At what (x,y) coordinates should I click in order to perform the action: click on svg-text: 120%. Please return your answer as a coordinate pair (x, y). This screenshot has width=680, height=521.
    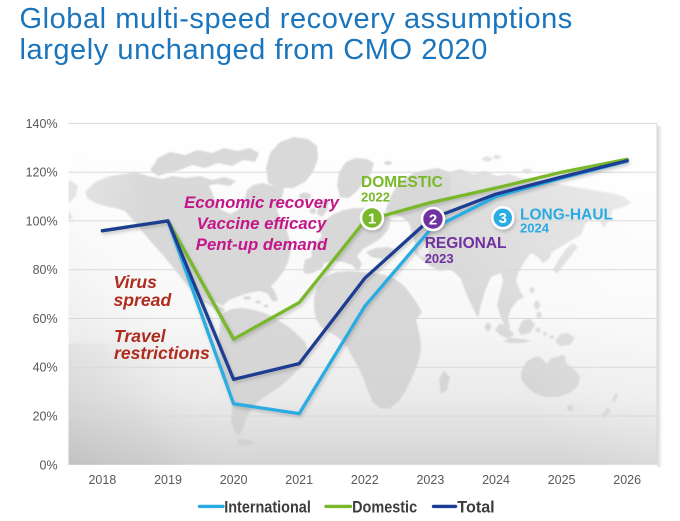
    Looking at the image, I should click on (42, 173).